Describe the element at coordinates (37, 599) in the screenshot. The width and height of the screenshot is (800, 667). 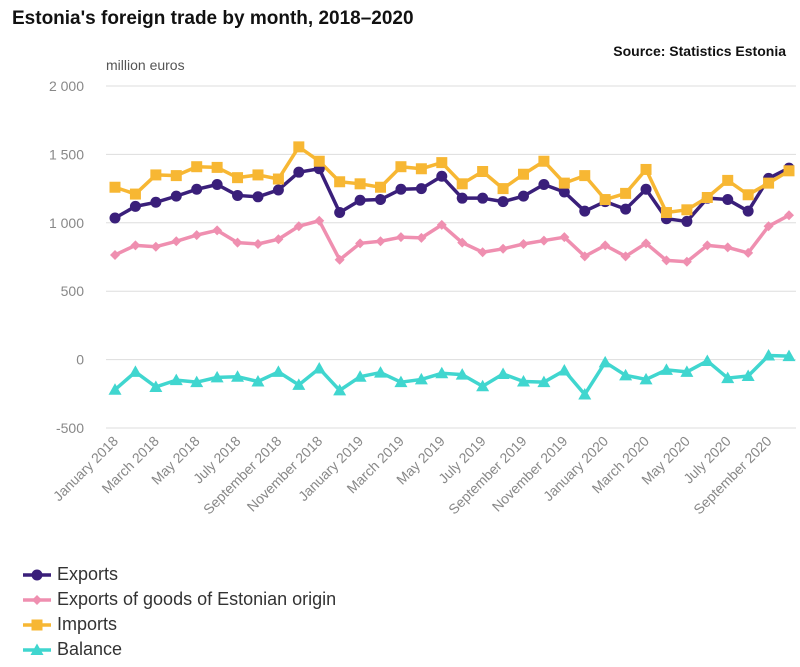
I see `legend-marker-exports-of-goods-of-estonian-origin` at that location.